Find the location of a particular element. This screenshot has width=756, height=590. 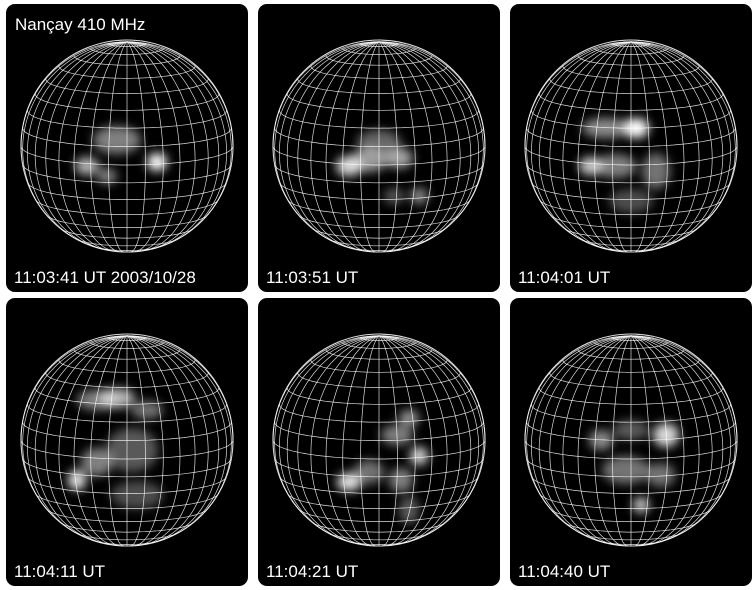

timestamp-label: 11:04:40 UT is located at coordinates (564, 571).